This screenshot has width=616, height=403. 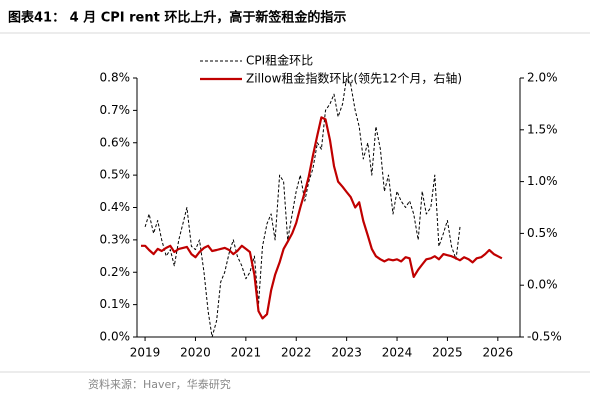 I want to click on y-tick-label: 0.5%, so click(x=115, y=175).